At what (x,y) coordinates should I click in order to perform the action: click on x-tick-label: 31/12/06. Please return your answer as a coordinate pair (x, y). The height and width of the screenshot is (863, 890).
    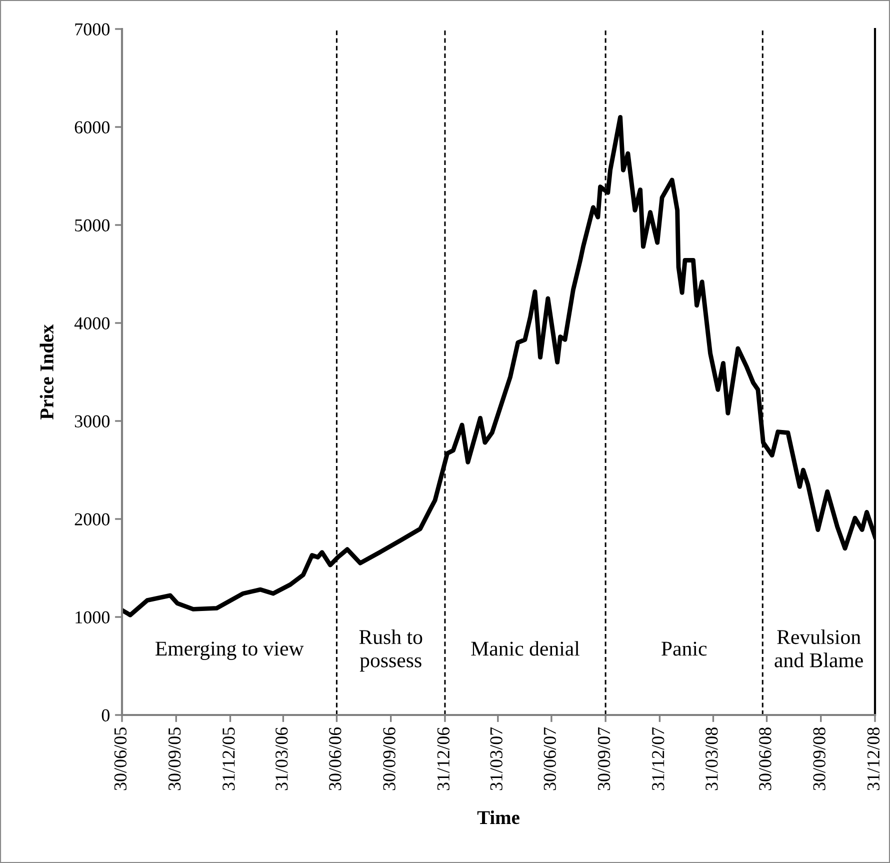
    Looking at the image, I should click on (443, 758).